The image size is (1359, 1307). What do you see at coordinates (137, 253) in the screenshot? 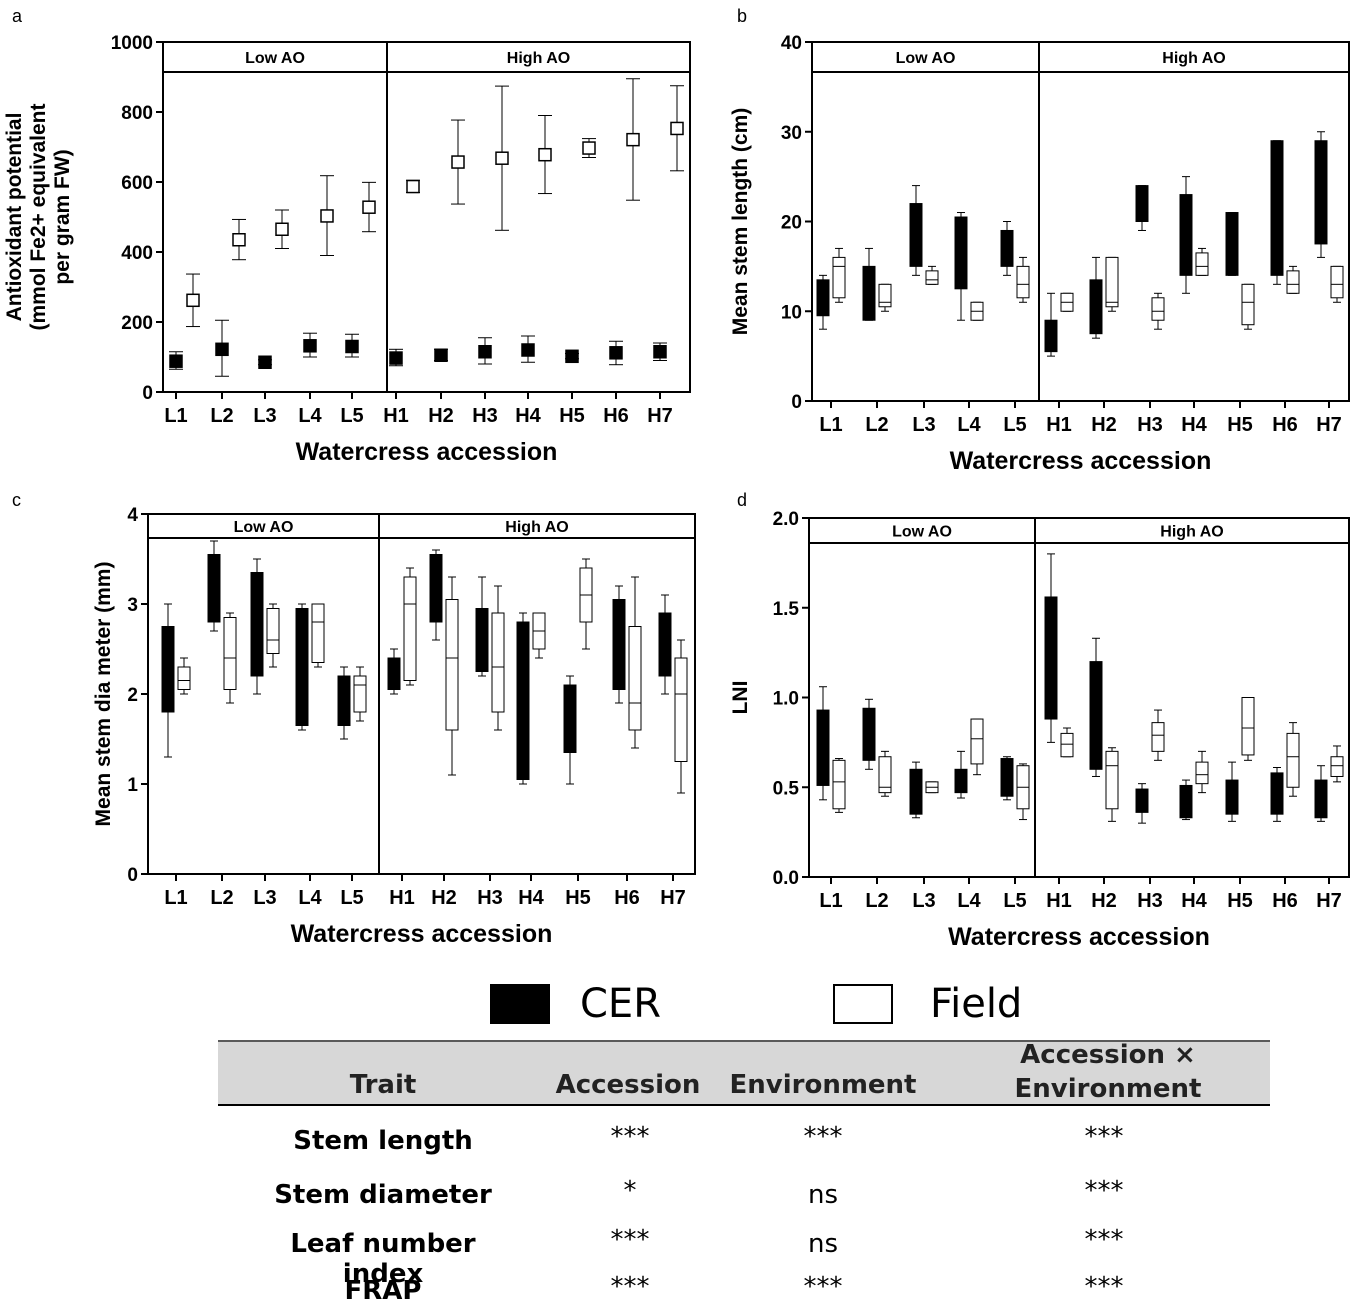
I see `y-tick-label: 400` at bounding box center [137, 253].